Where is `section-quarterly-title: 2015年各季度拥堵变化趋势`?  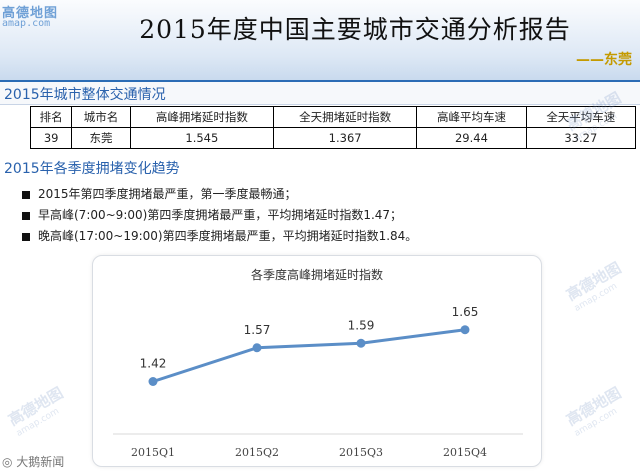 section-quarterly-title: 2015年各季度拥堵变化趋势 is located at coordinates (92, 169).